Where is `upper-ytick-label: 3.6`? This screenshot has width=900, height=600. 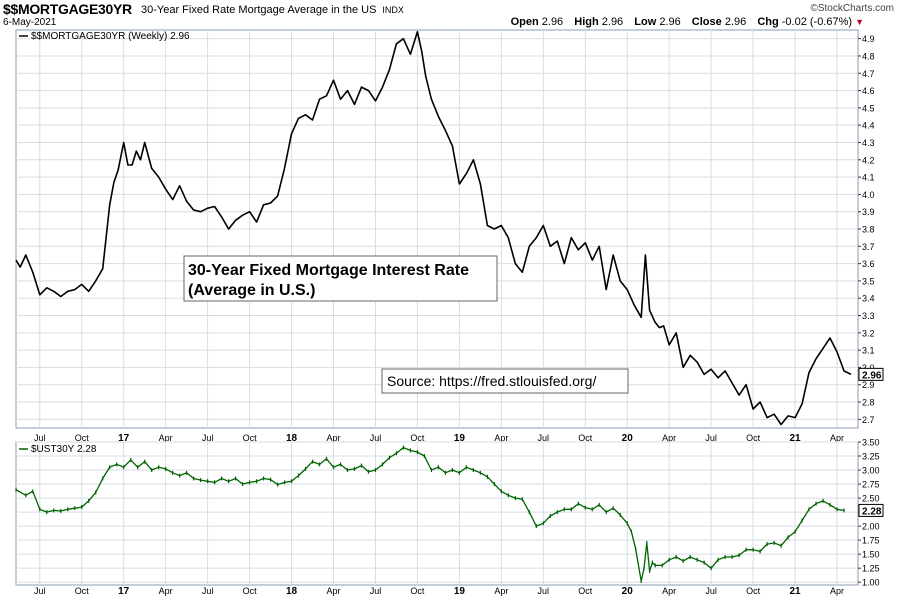
upper-ytick-label: 3.6 is located at coordinates (868, 264).